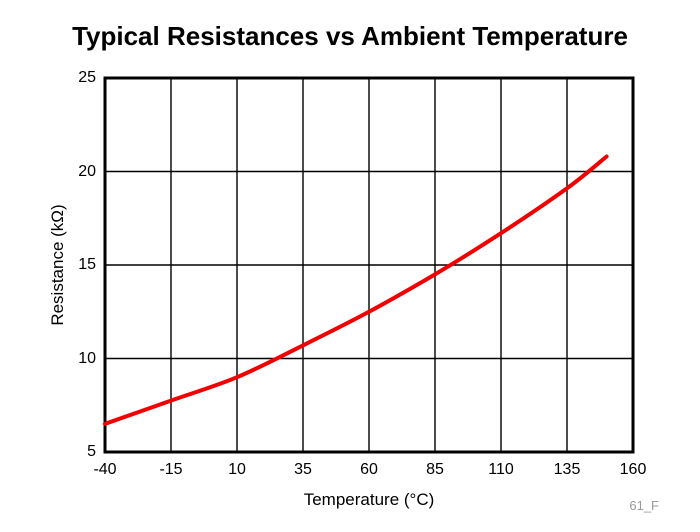 This screenshot has height=532, width=700. Describe the element at coordinates (633, 469) in the screenshot. I see `x-tick-label: 160` at that location.